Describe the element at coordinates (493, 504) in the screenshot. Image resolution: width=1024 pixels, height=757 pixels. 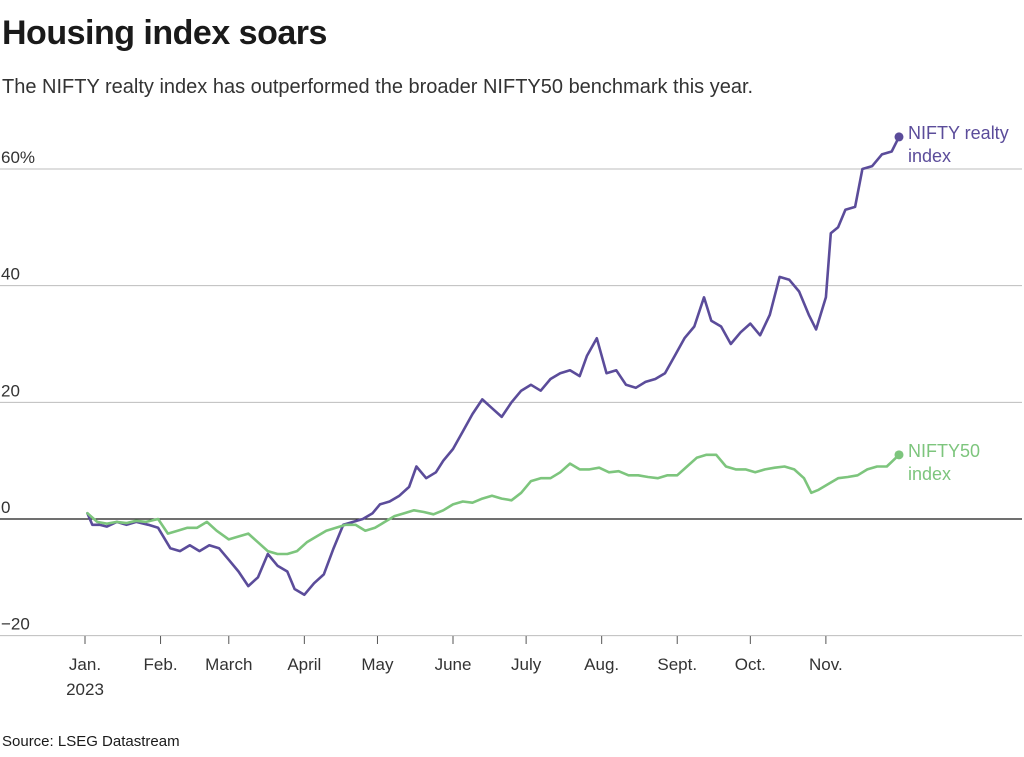
I see `series-line-nifty50` at that location.